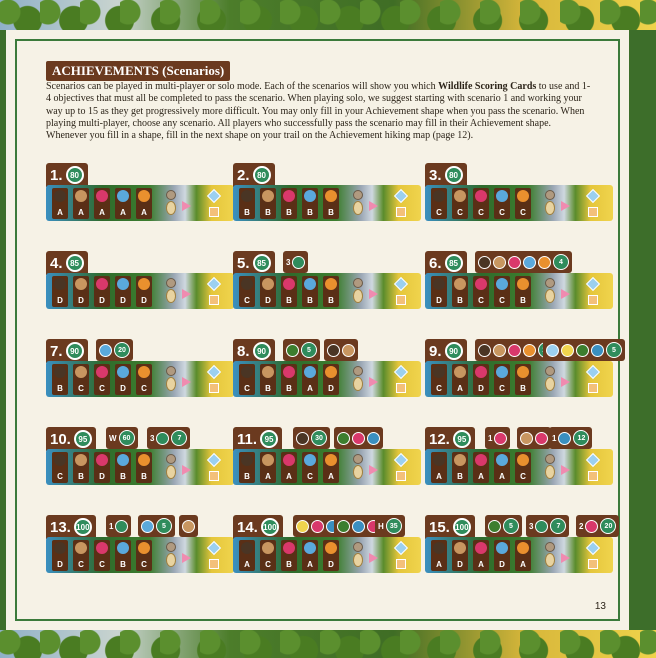 The width and height of the screenshot is (656, 658). What do you see at coordinates (327, 281) in the screenshot?
I see `scenario-card: 5. 85 3 C D B B B` at bounding box center [327, 281].